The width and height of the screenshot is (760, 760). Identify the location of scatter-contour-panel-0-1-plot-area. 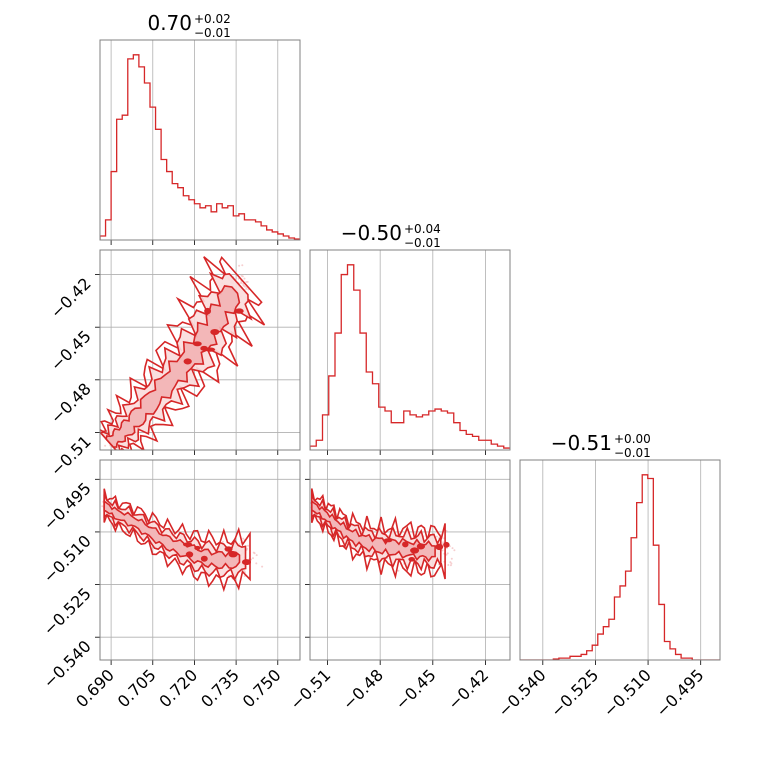
(200, 350).